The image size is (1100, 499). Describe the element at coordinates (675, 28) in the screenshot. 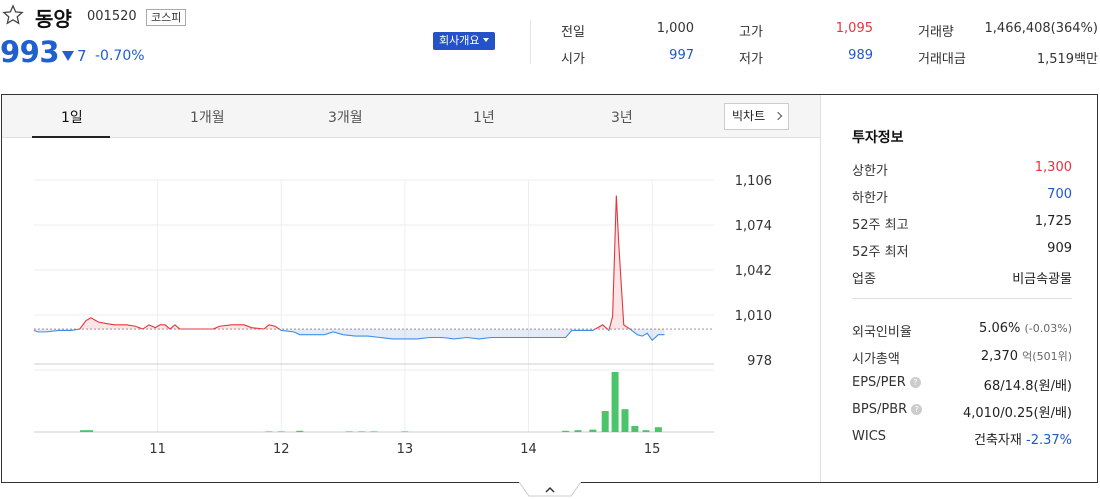

I see `prev-close-value: 1,000` at that location.